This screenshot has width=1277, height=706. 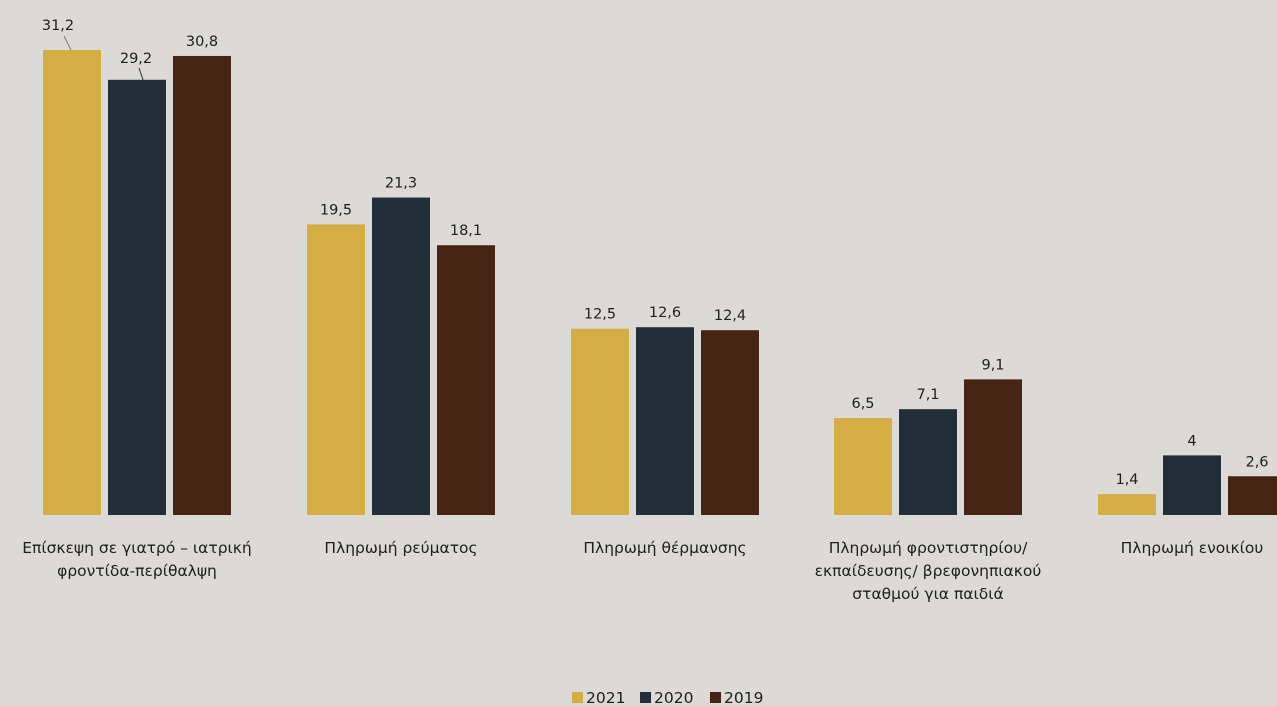 I want to click on legend: 2021 2020 2019, so click(x=667, y=697).